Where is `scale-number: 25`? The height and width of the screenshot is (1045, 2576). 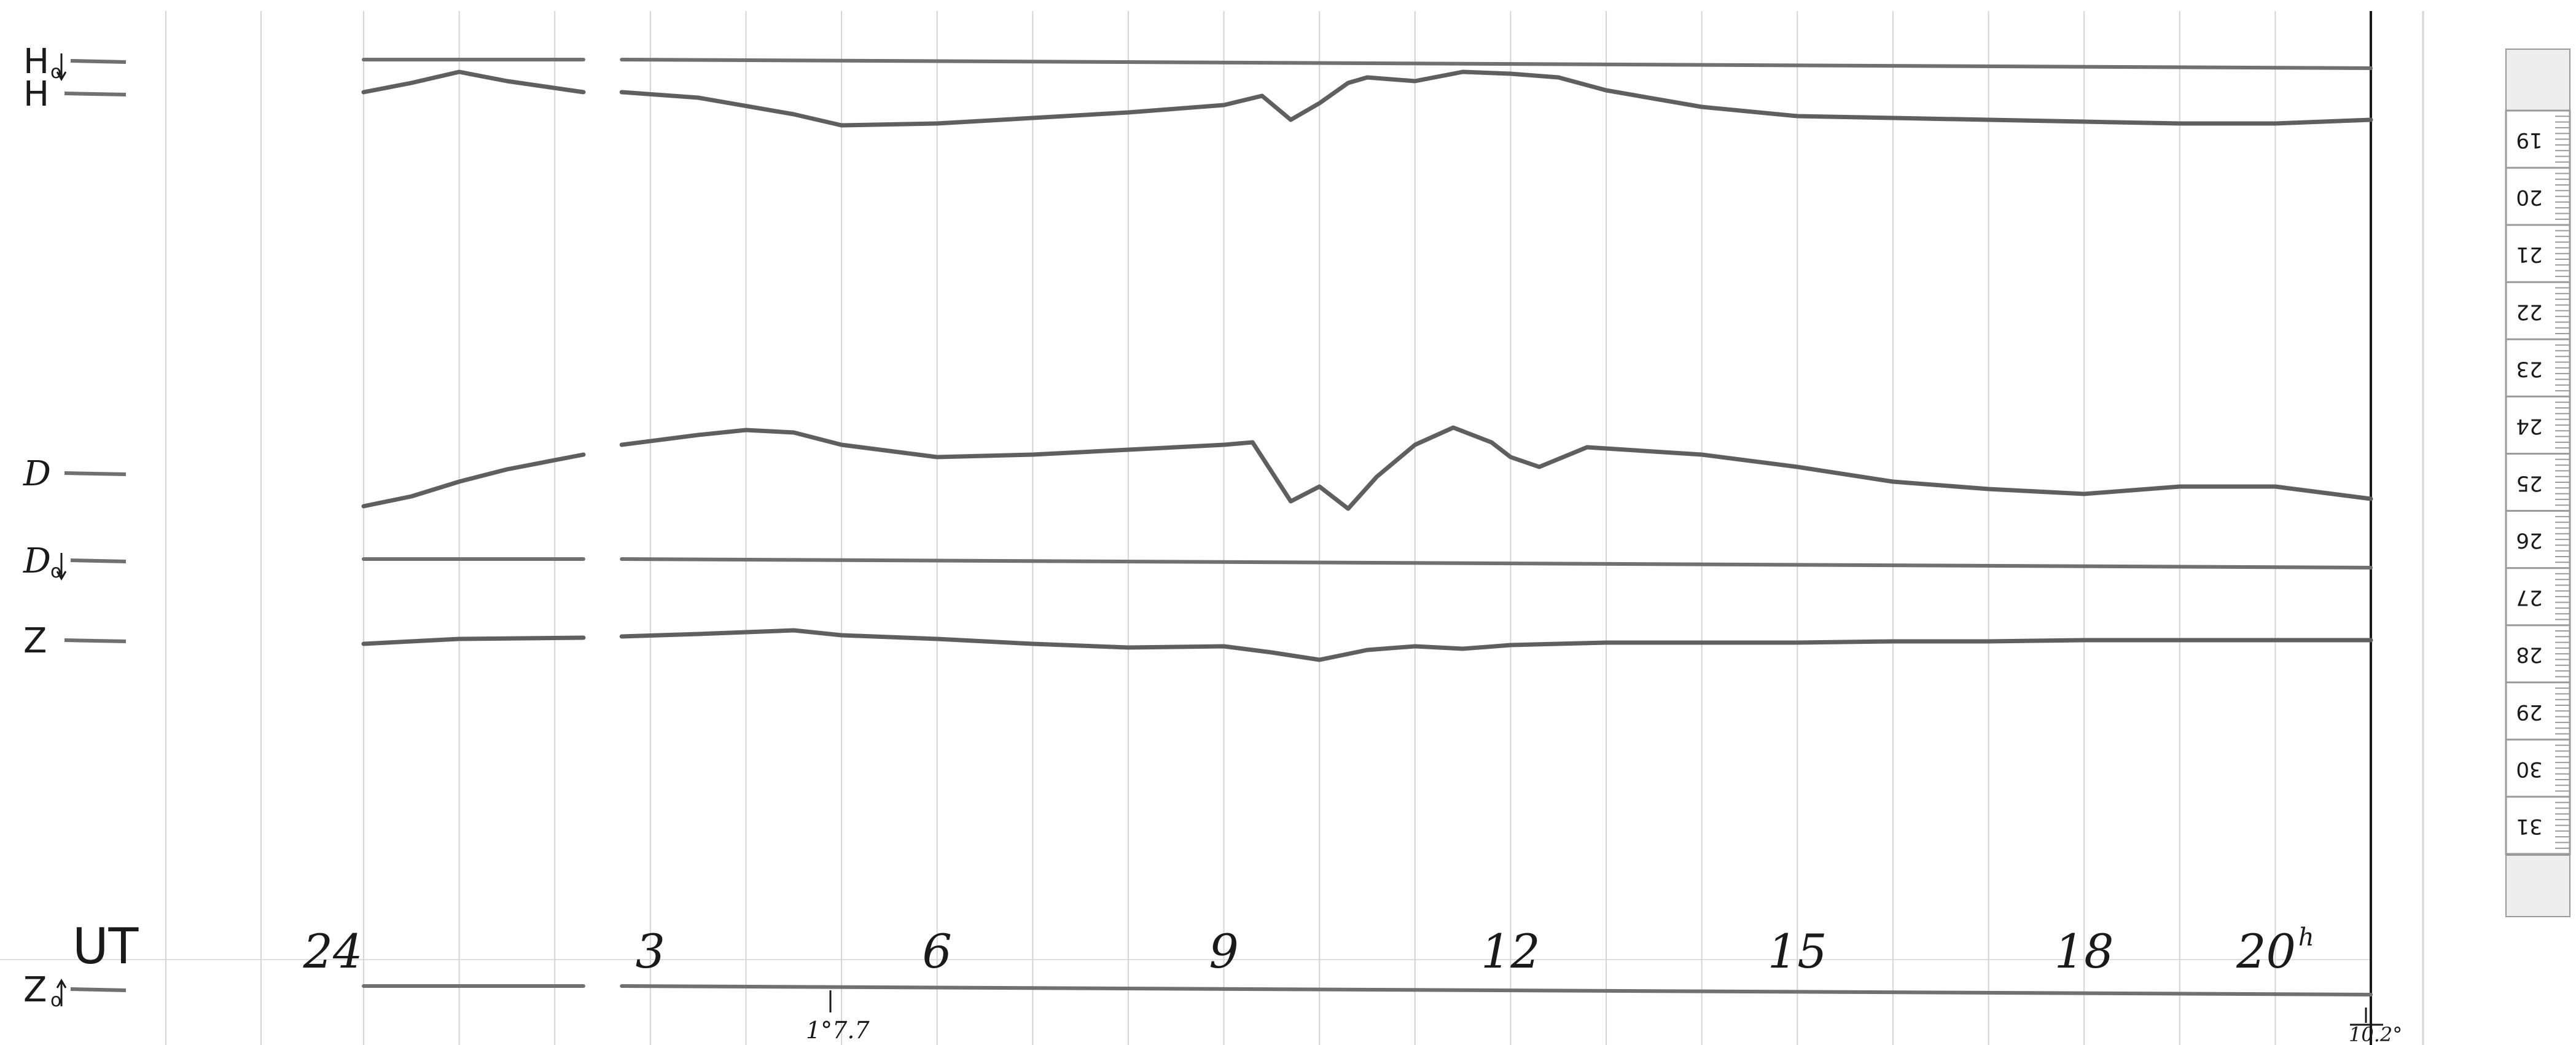 scale-number: 25 is located at coordinates (2529, 483).